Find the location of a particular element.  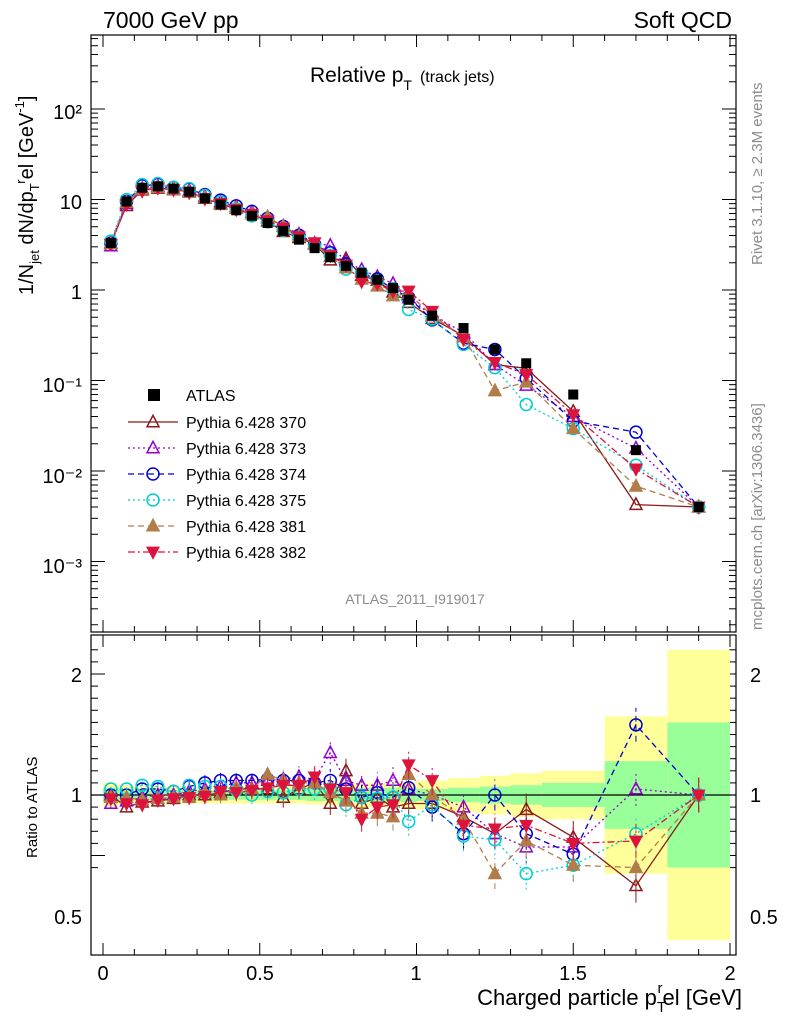

plot-title: Relative pT (track jets) is located at coordinates (402, 78).